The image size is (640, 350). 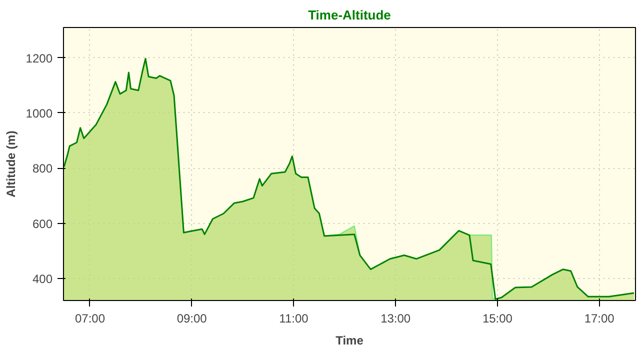 What do you see at coordinates (395, 319) in the screenshot?
I see `x-tick-label: 13:00` at bounding box center [395, 319].